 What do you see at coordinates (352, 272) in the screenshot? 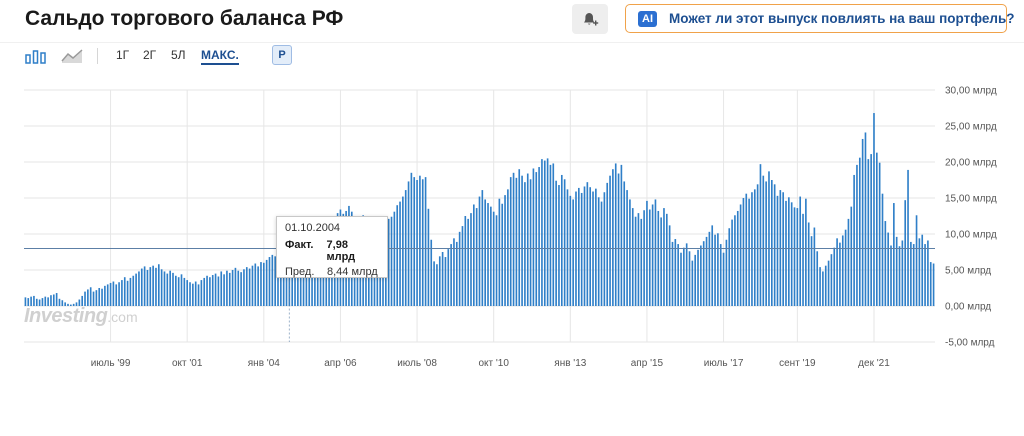
I see `tooltip-forecast-value: 8,44 млрд` at bounding box center [352, 272].